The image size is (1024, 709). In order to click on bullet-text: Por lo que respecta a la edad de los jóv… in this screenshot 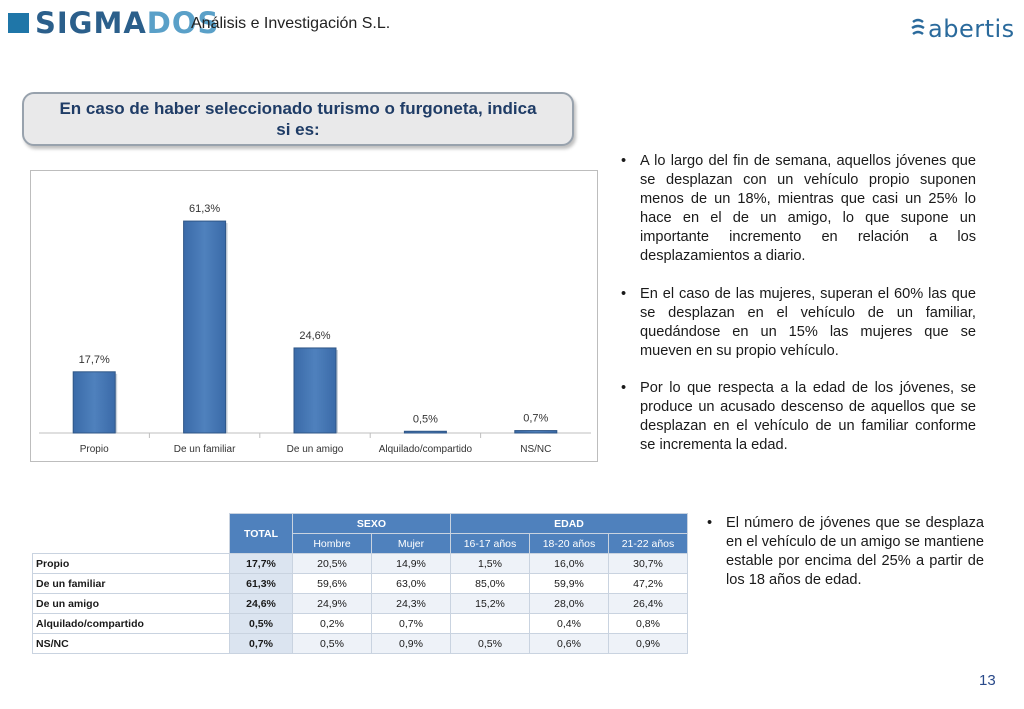, I will do `click(808, 416)`.